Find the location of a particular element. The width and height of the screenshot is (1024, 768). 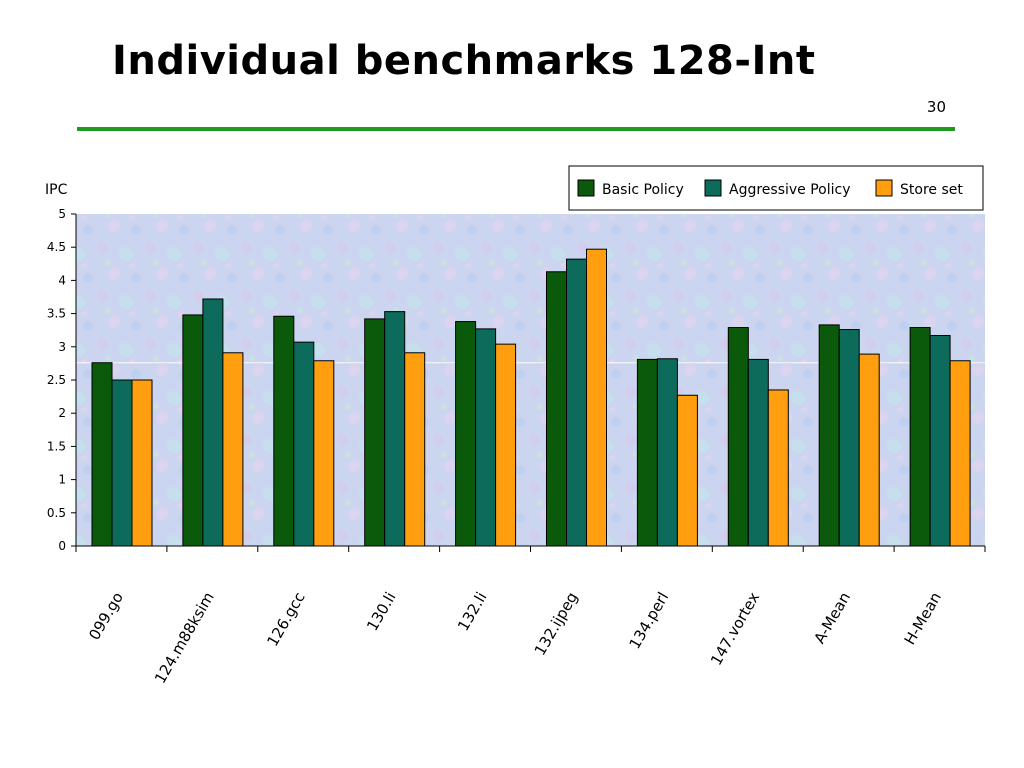

legend-label: Basic Policy is located at coordinates (643, 190).